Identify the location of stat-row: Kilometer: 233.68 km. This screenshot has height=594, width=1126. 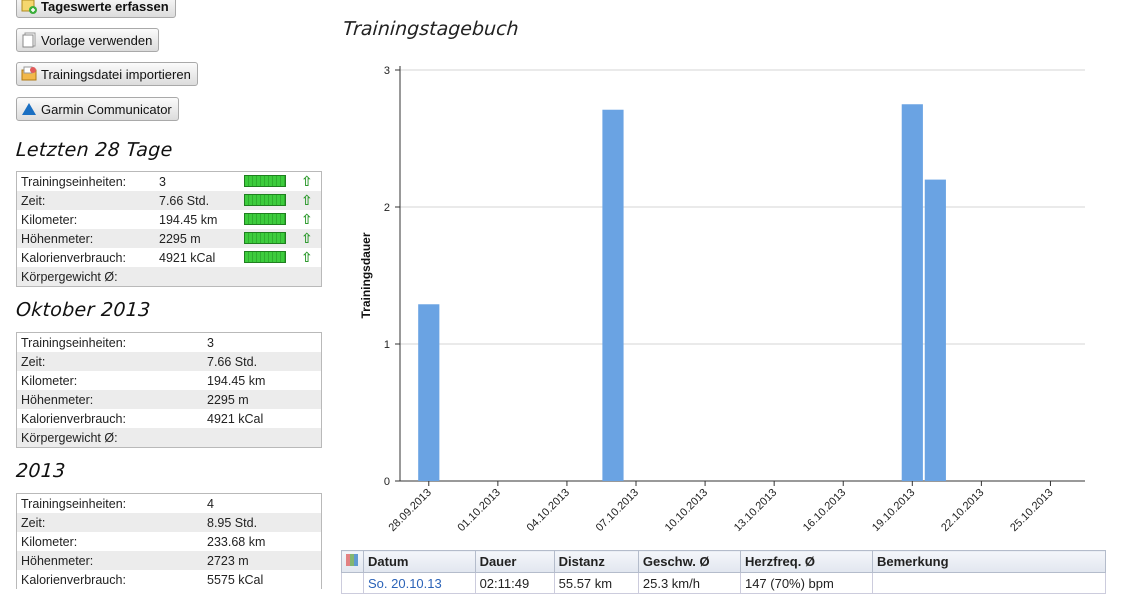
(169, 541).